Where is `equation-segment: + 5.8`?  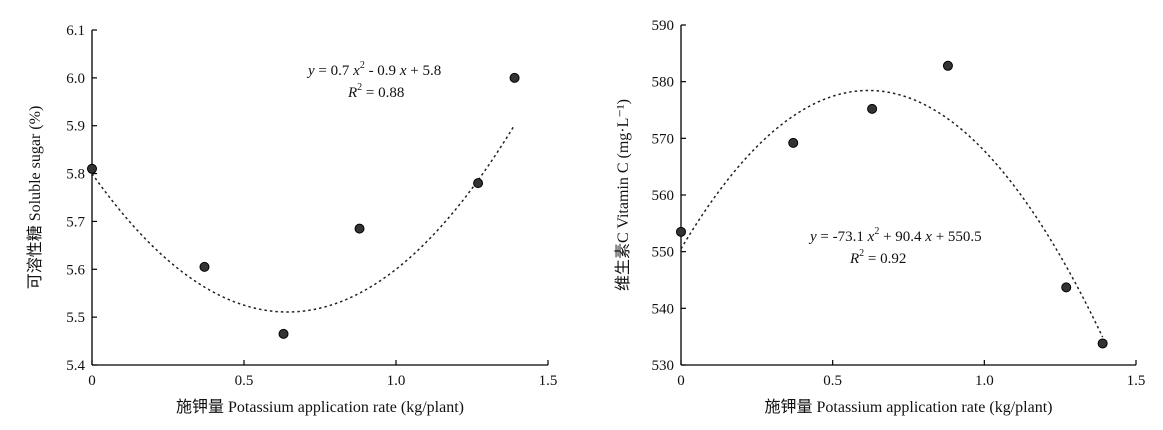 equation-segment: + 5.8 is located at coordinates (423, 71).